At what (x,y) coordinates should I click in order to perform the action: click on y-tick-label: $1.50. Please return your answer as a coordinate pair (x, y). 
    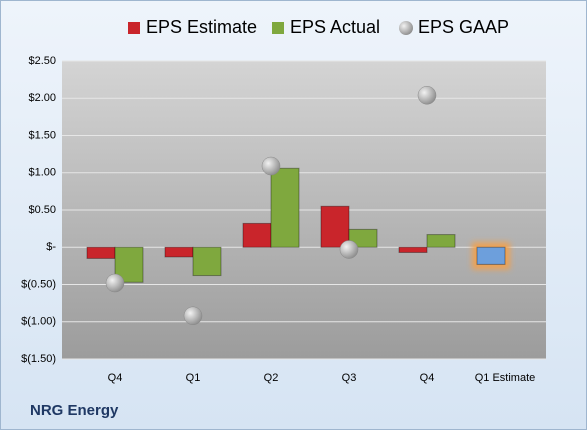
    Looking at the image, I should click on (42, 135).